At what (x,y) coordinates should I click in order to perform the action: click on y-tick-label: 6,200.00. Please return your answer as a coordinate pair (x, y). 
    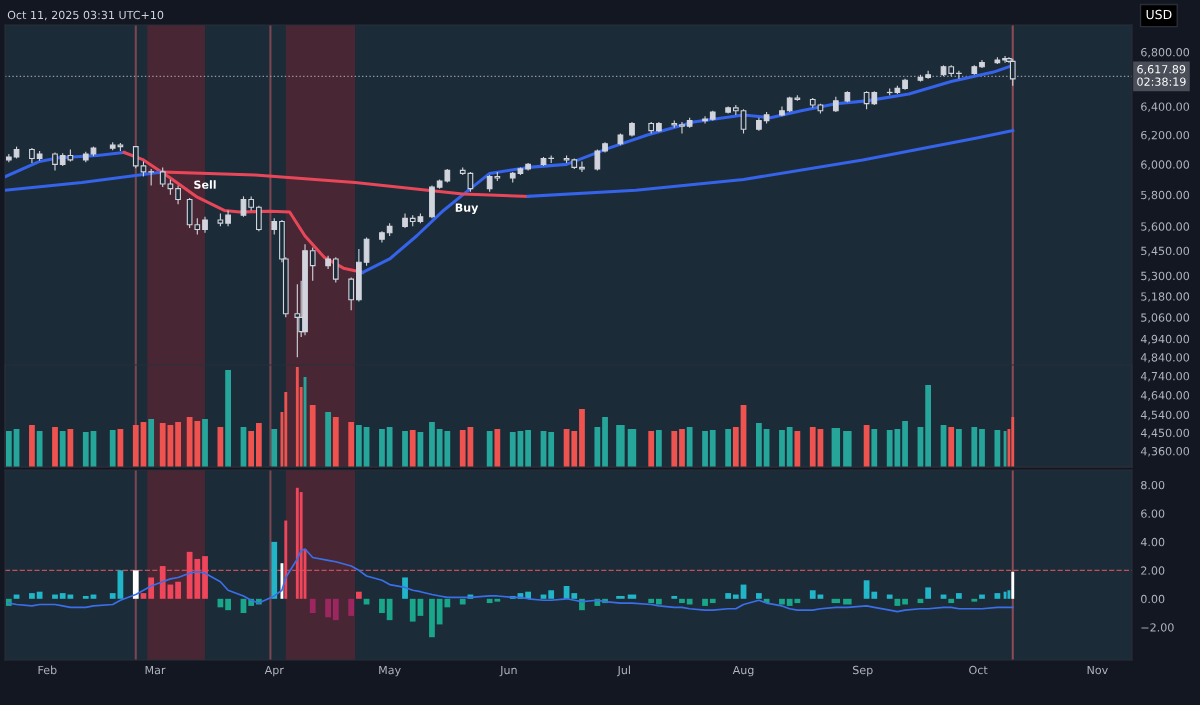
    Looking at the image, I should click on (1165, 135).